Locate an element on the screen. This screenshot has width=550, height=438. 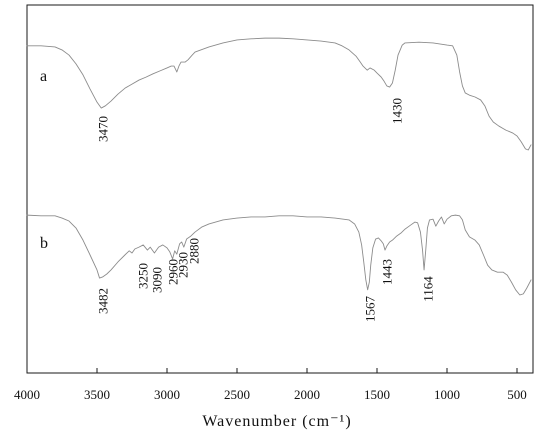
x-tick-label-500: 500 is located at coordinates (517, 394).